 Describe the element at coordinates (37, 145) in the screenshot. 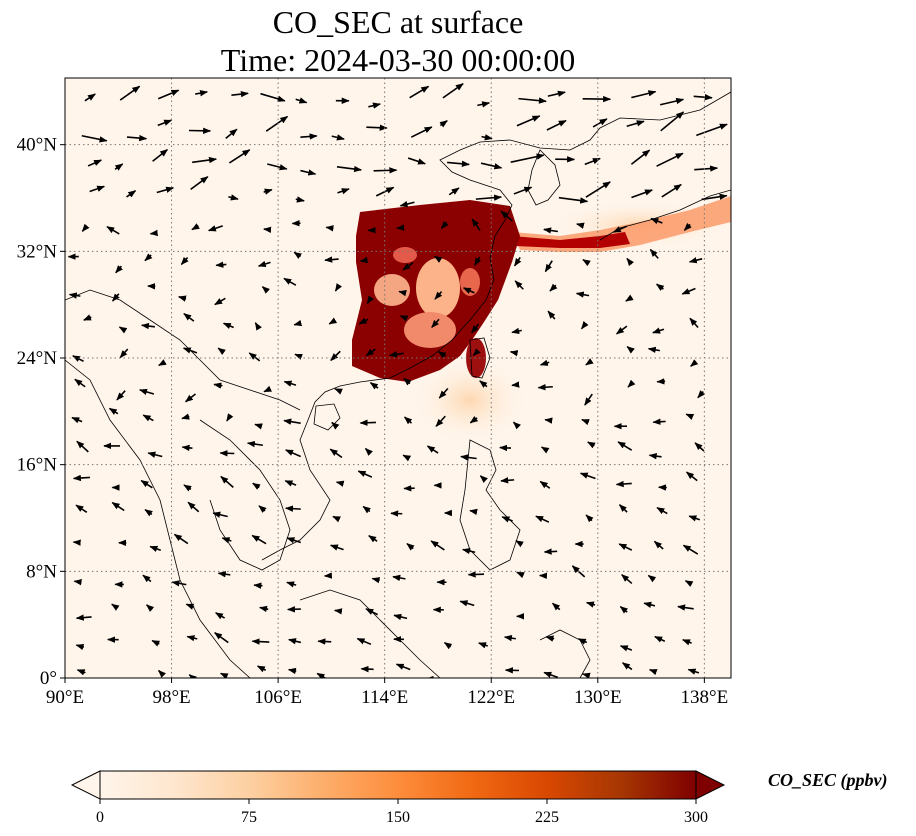

I see `lat-tick-label: 40°N` at that location.